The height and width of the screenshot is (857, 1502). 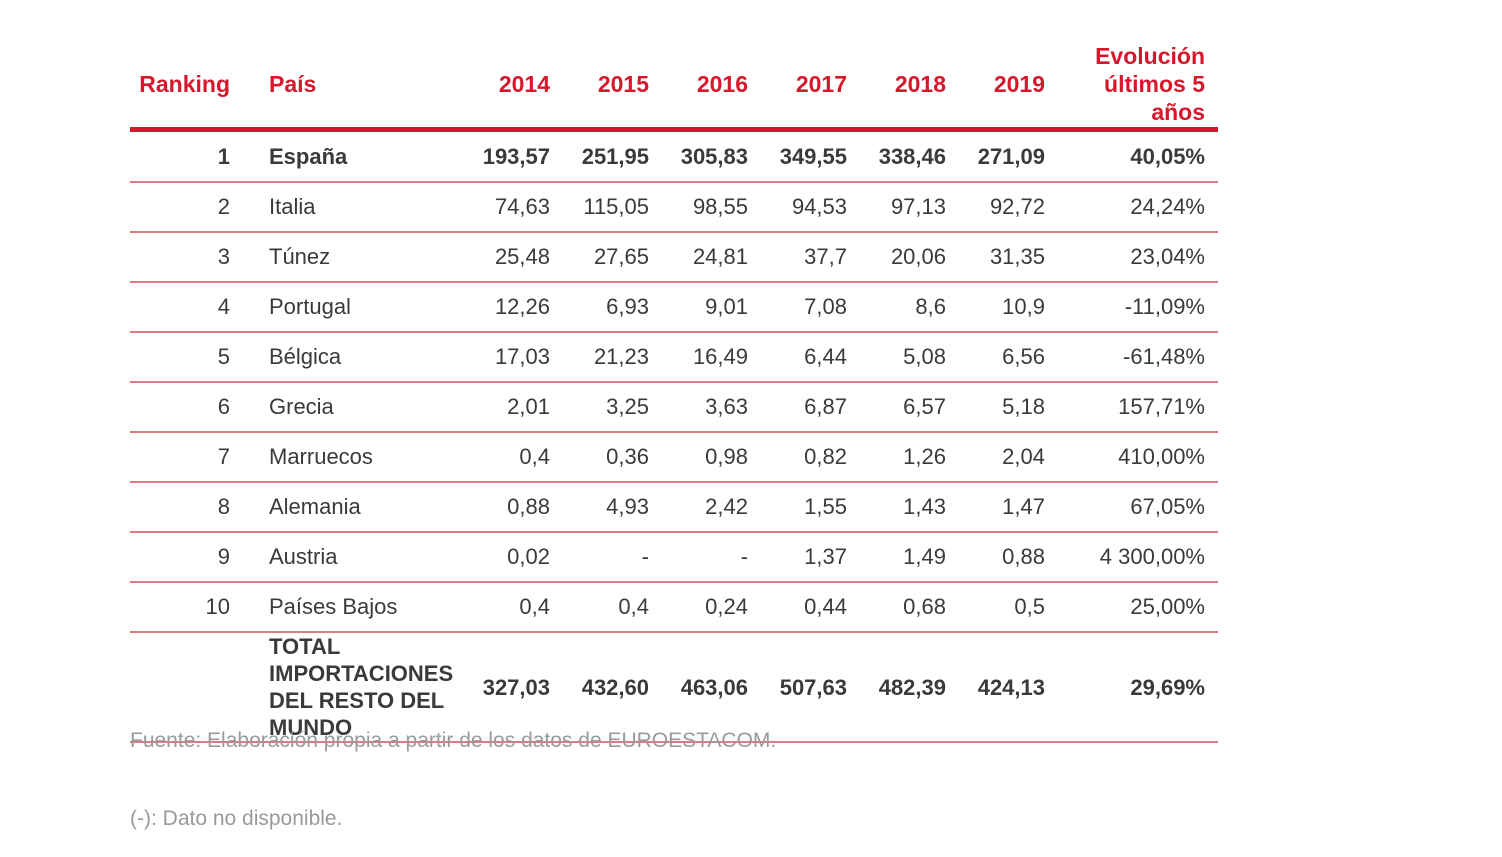 I want to click on rank-cell: 10, so click(x=186, y=607).